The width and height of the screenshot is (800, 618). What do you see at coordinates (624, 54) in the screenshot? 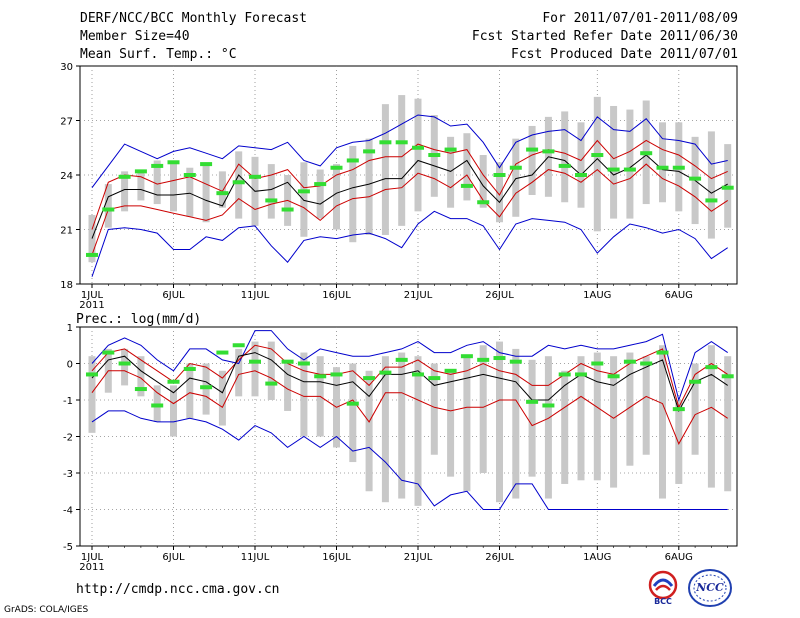
I see `forecast-produced-date: Fcst Produced Date 2011/07/01` at bounding box center [624, 54].